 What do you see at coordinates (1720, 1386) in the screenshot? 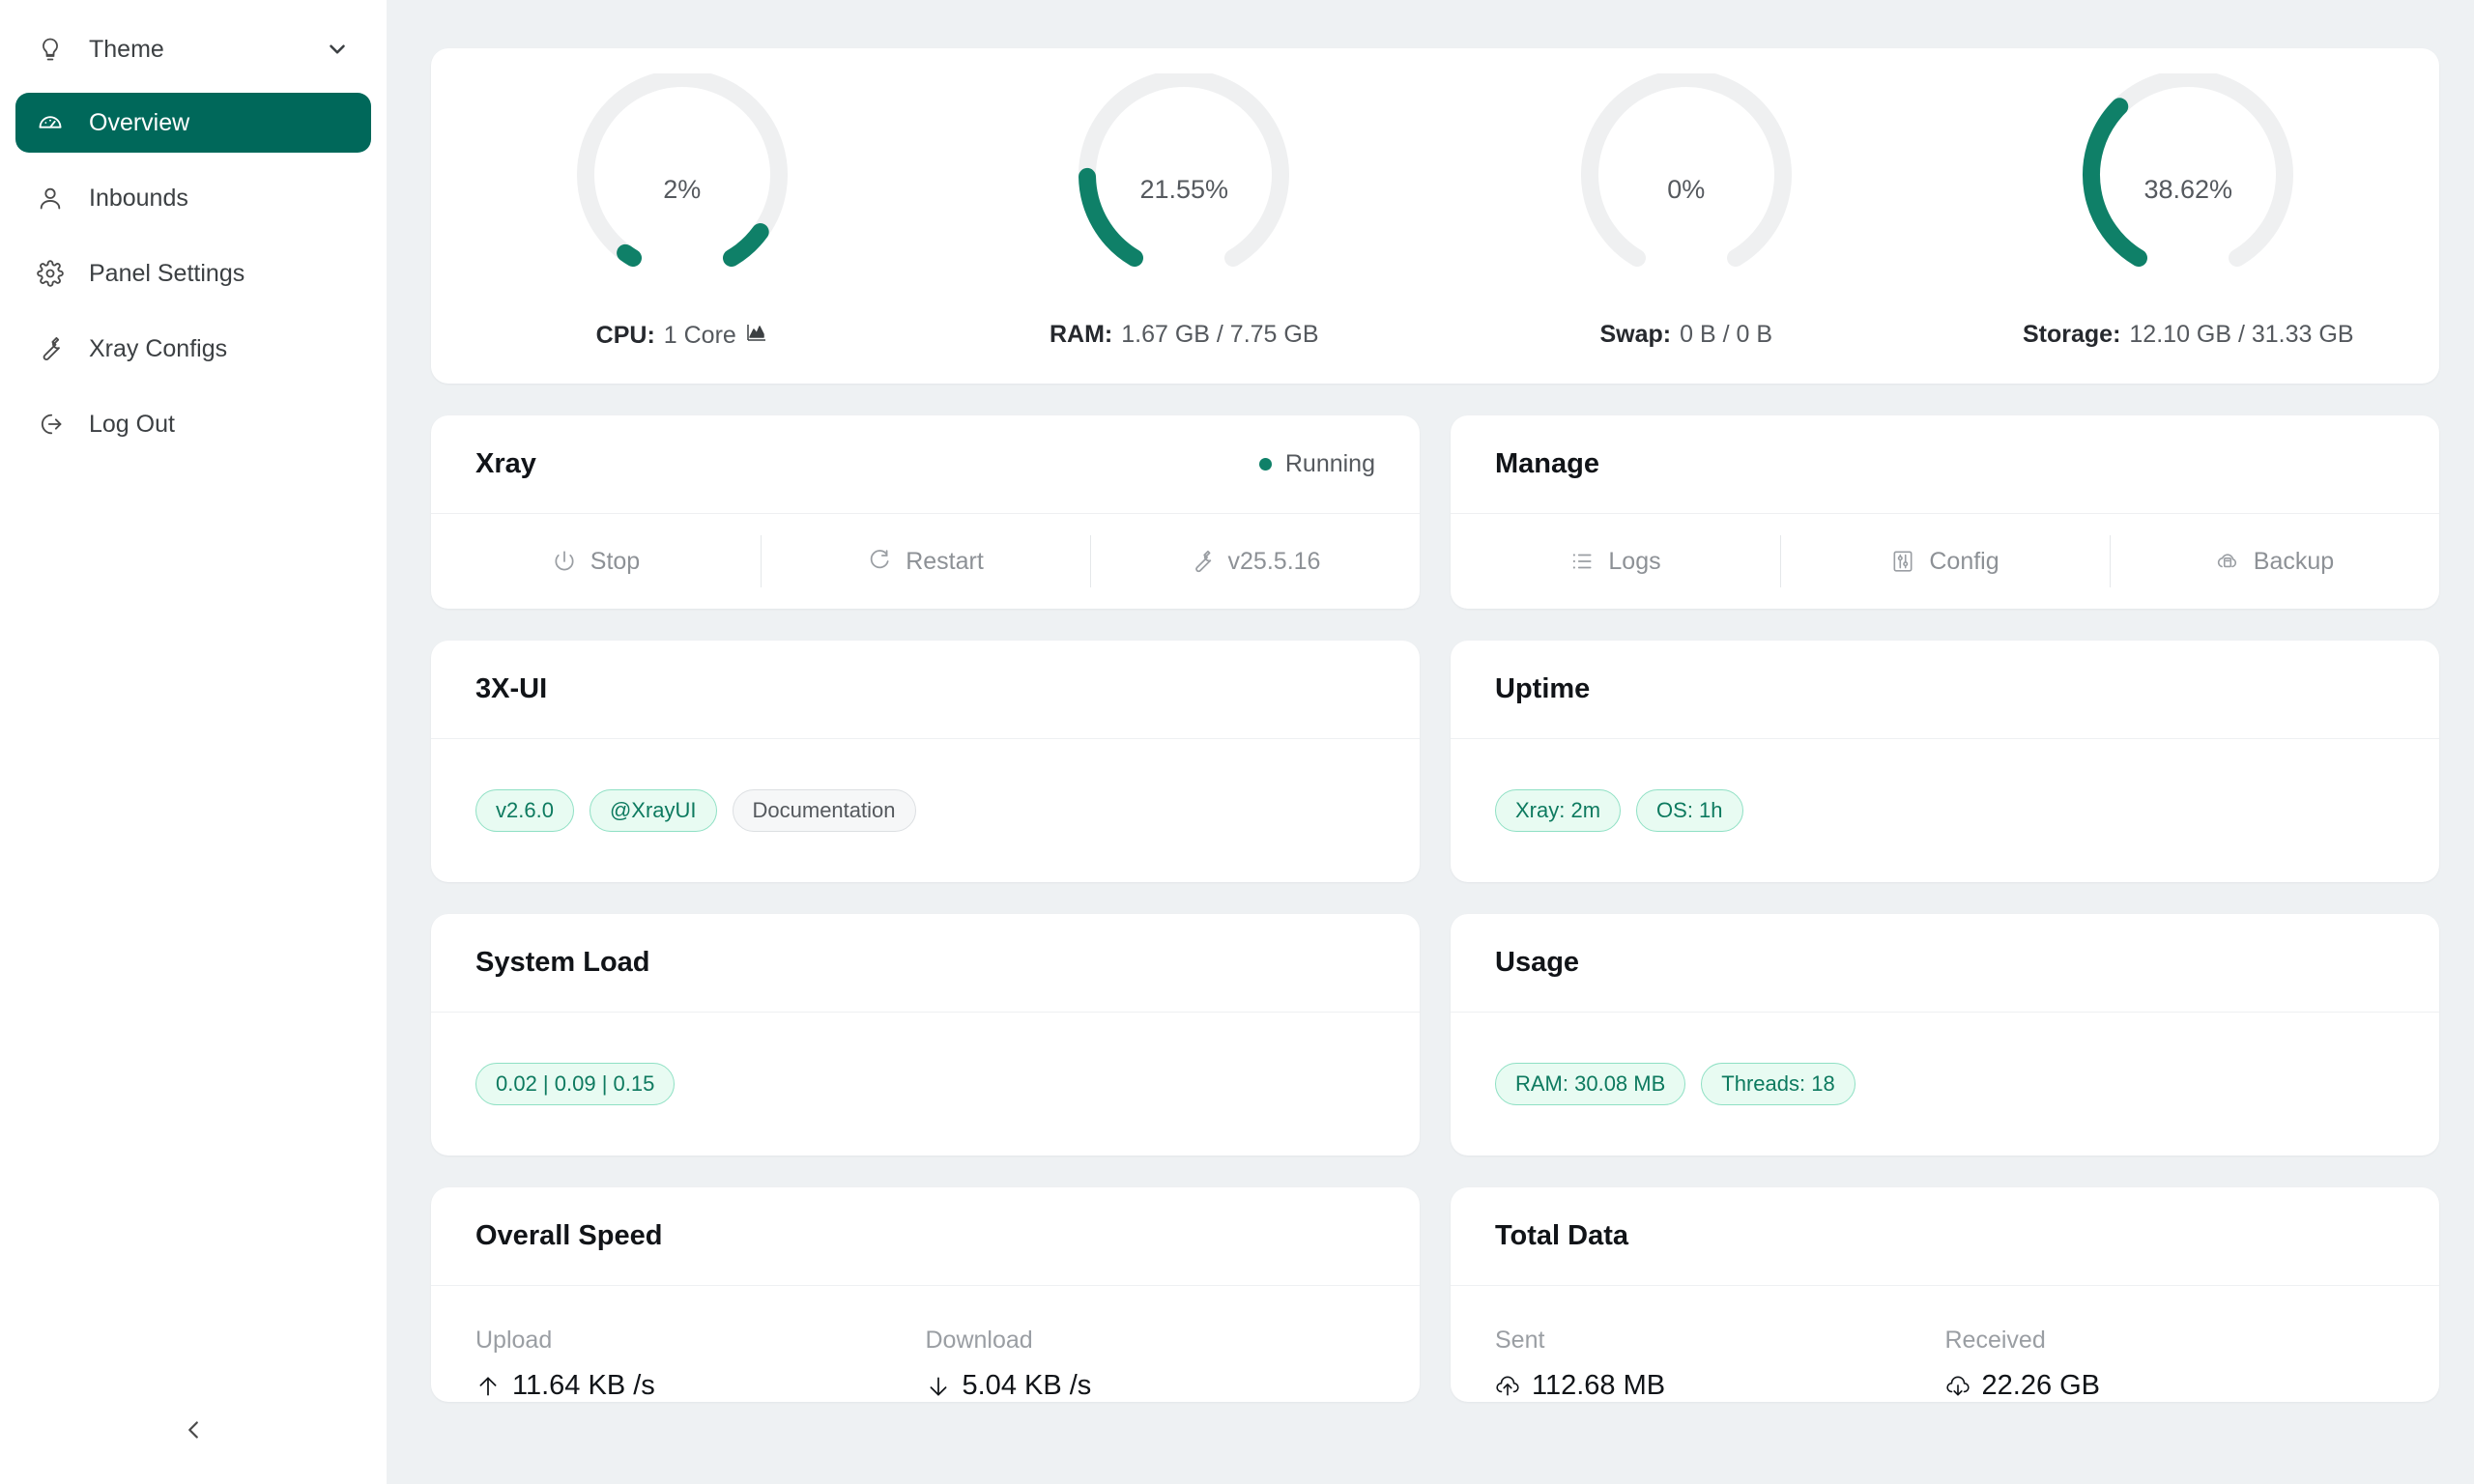
I see `sent-value-wrap: 112.68 MB` at bounding box center [1720, 1386].